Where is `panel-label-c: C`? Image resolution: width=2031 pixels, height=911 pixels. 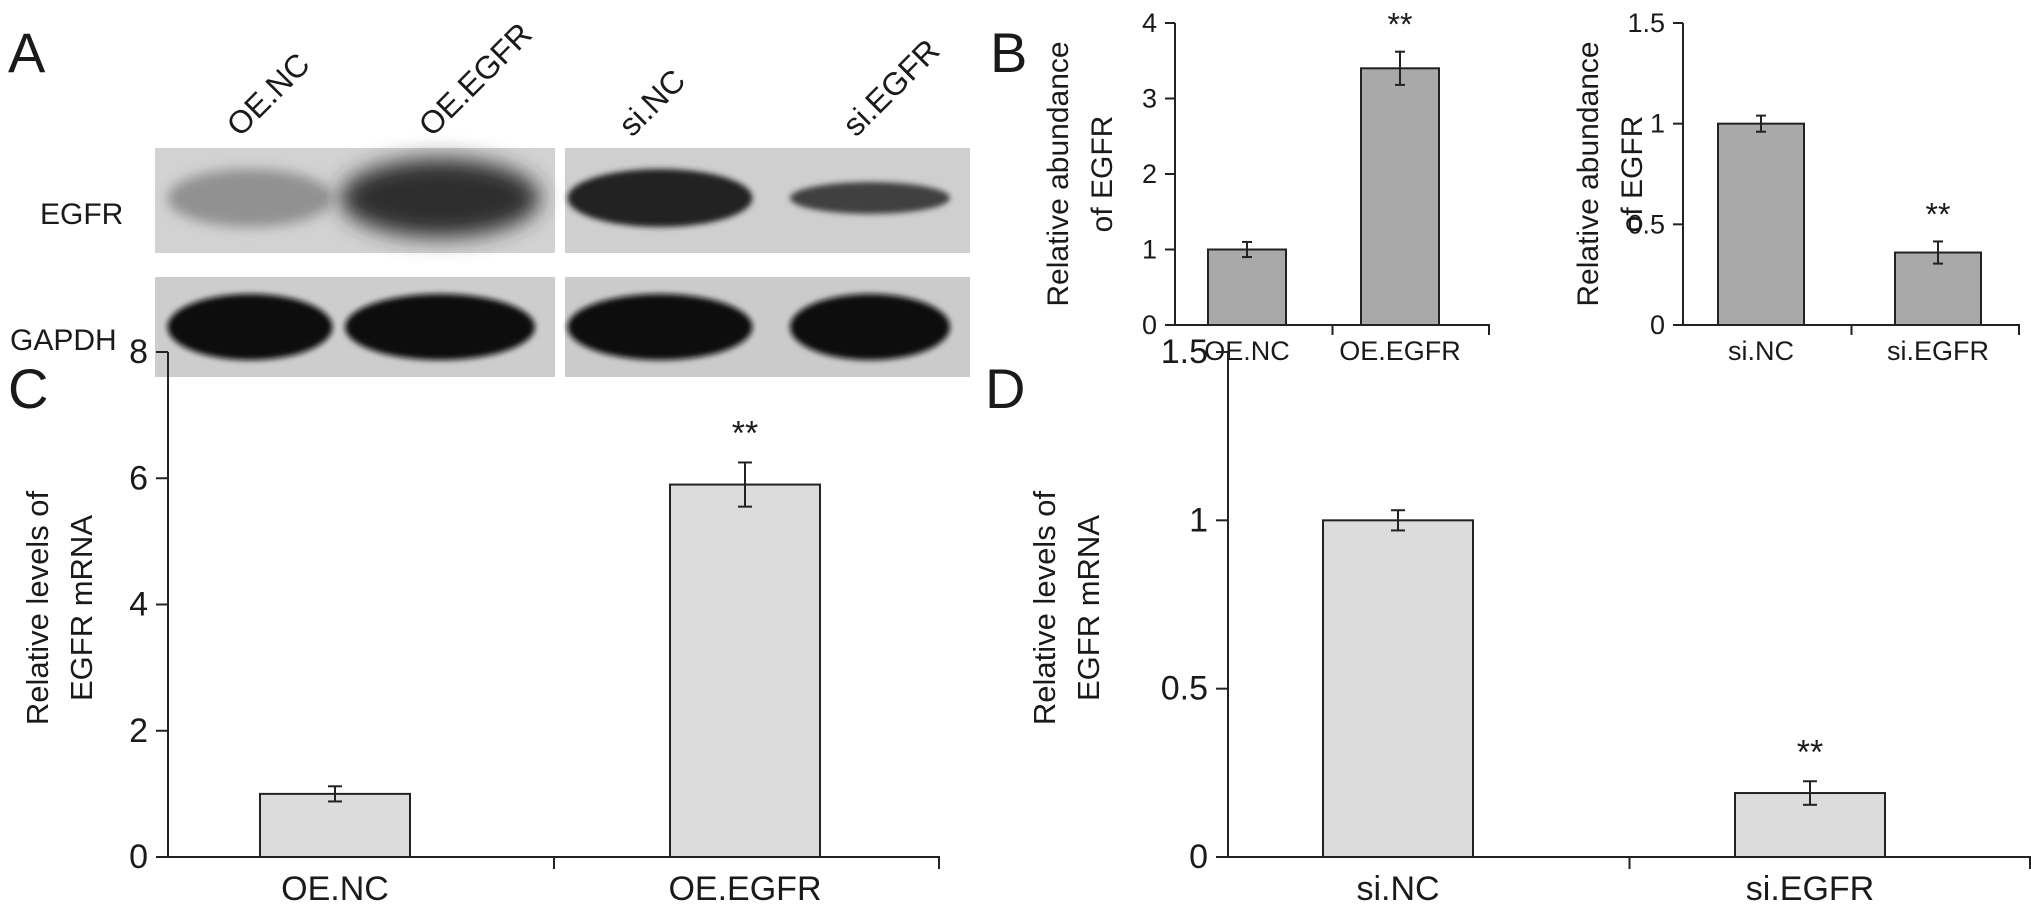
panel-label-c: C is located at coordinates (28, 388).